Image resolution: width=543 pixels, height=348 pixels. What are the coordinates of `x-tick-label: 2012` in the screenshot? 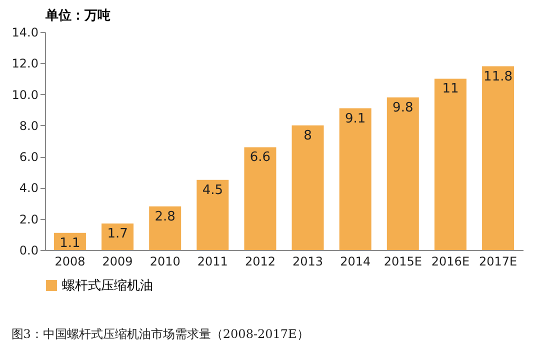 It's located at (260, 261).